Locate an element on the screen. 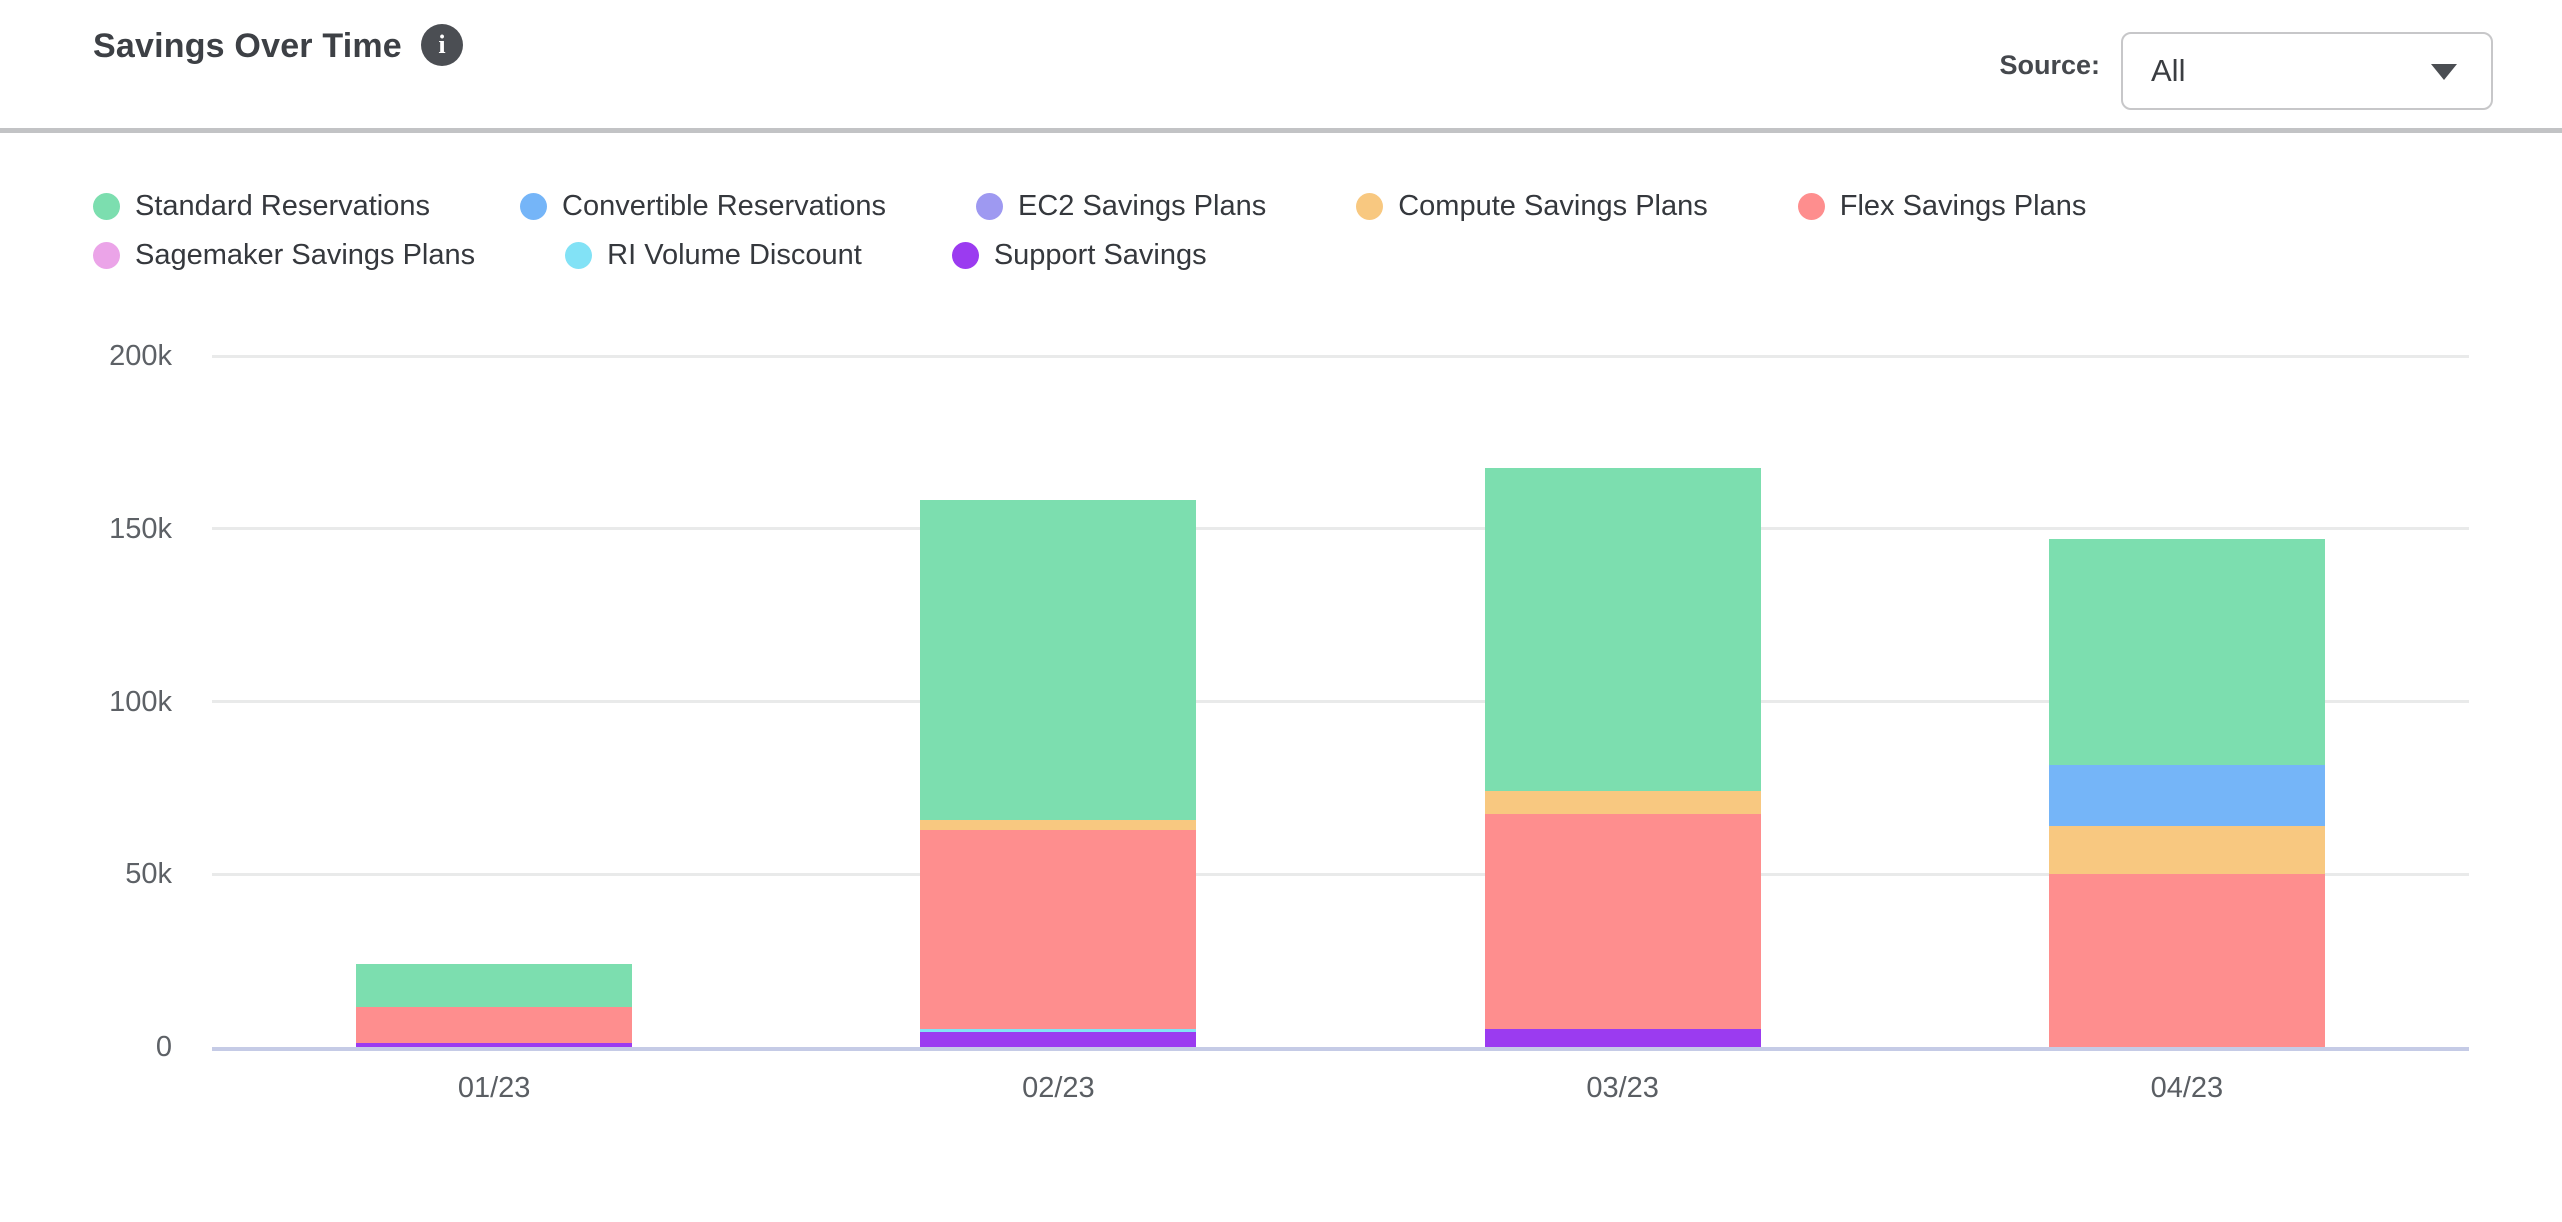 This screenshot has height=1222, width=2562. gridline-150k is located at coordinates (1340, 529).